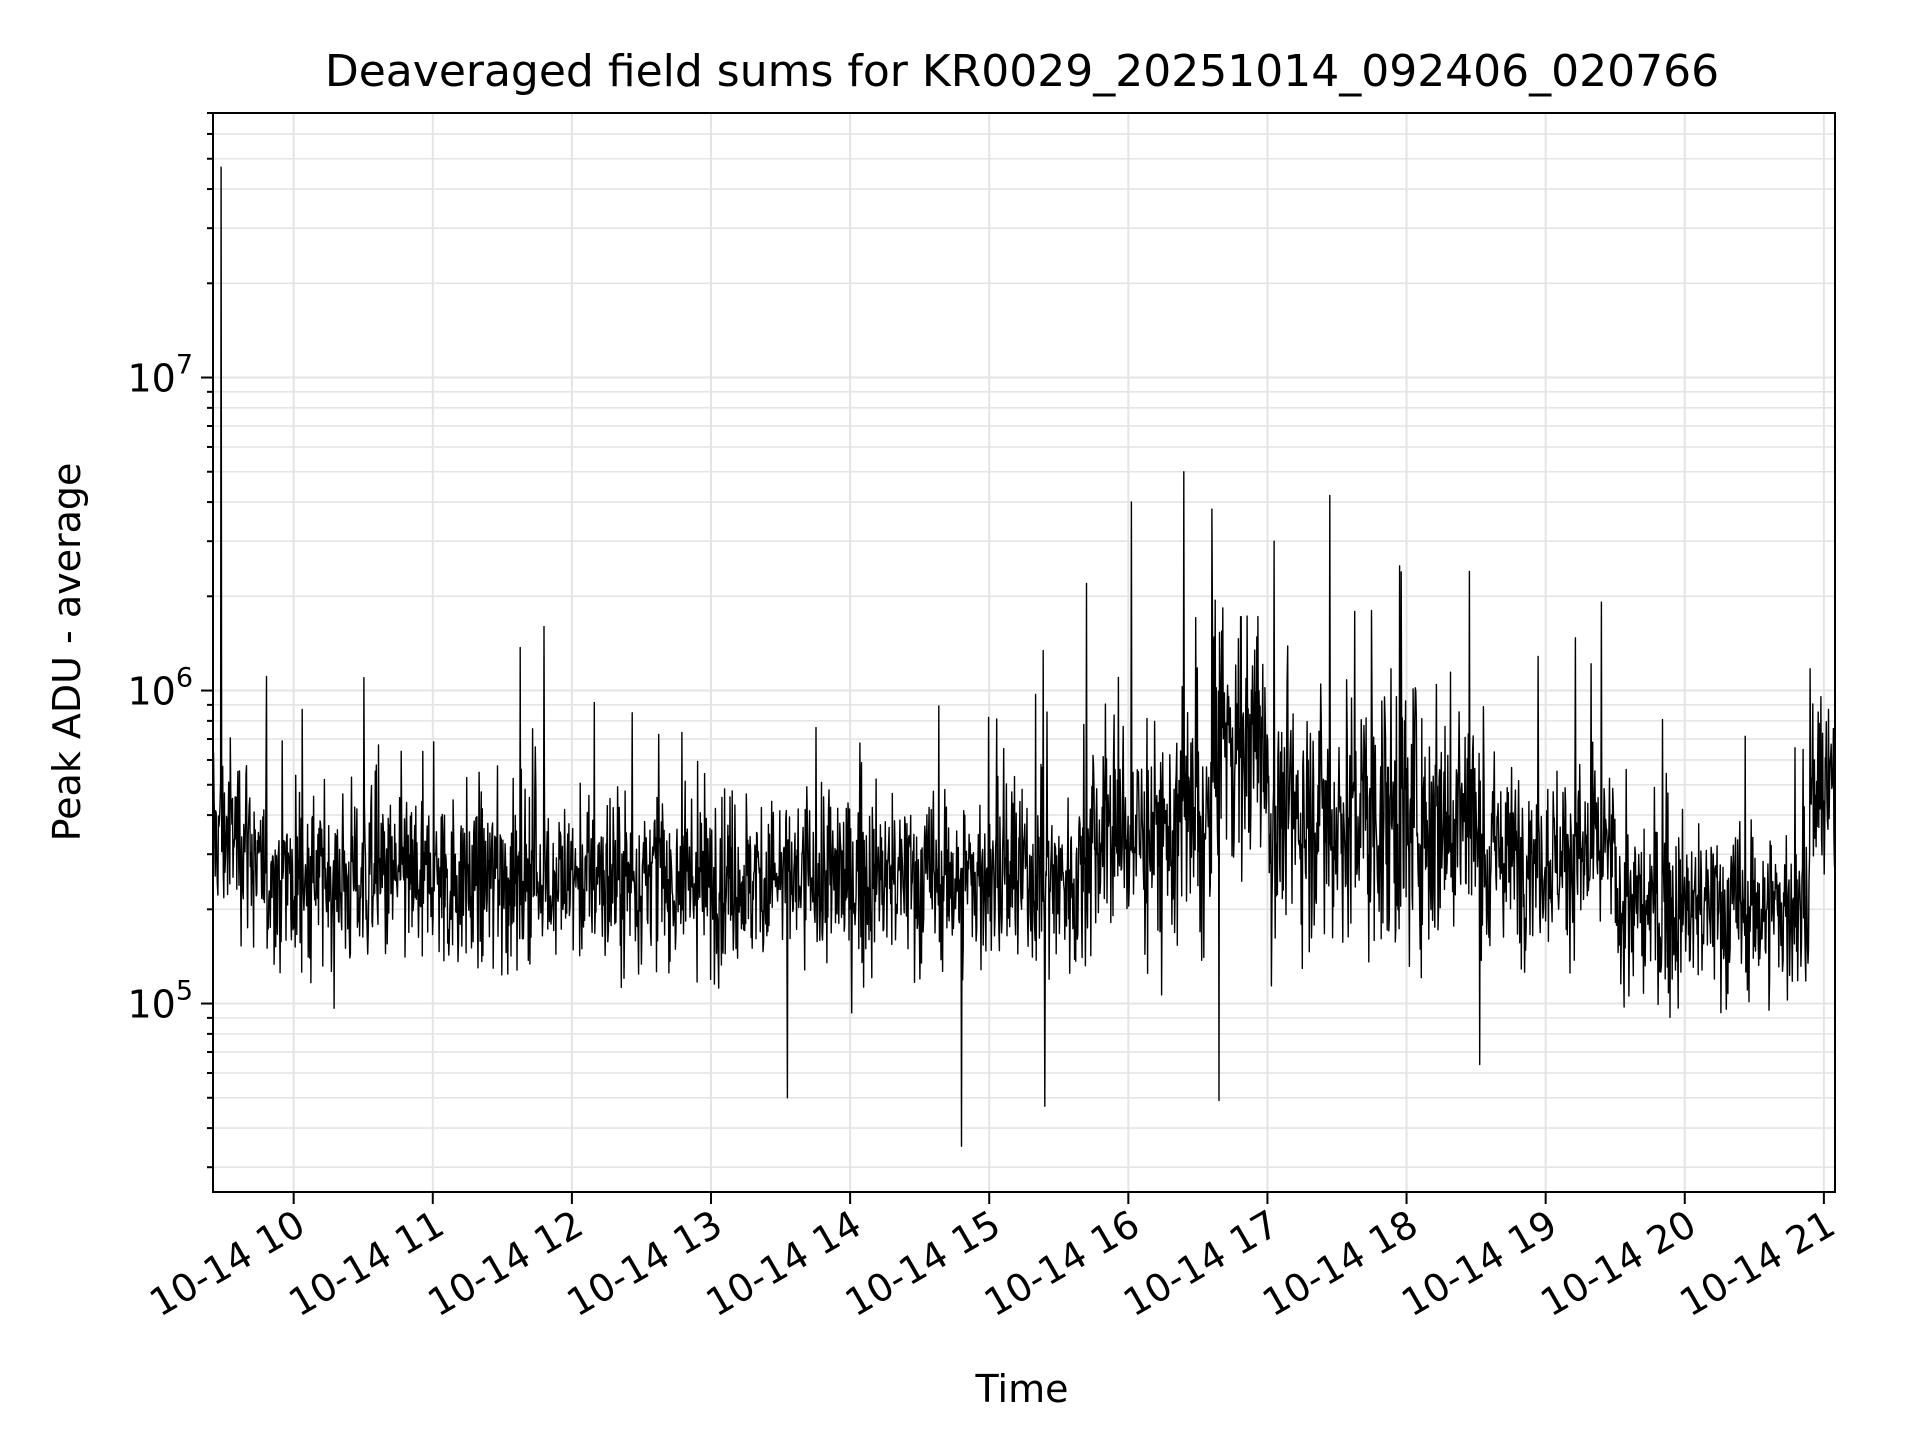  I want to click on x-axis-label: Time, so click(1022, 1389).